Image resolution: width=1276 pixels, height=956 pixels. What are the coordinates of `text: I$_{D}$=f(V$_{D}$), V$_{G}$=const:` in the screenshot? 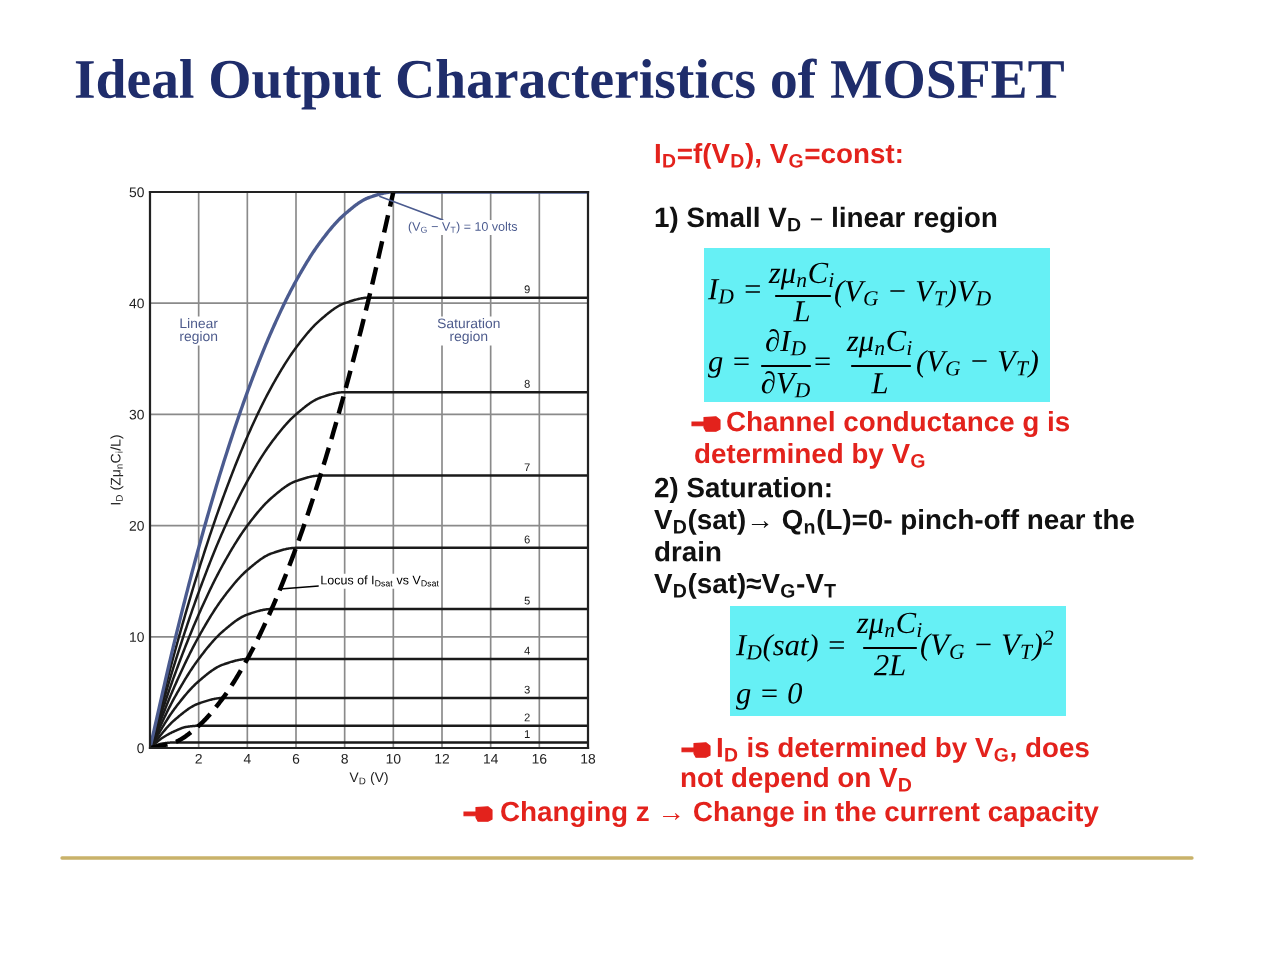 It's located at (778, 155).